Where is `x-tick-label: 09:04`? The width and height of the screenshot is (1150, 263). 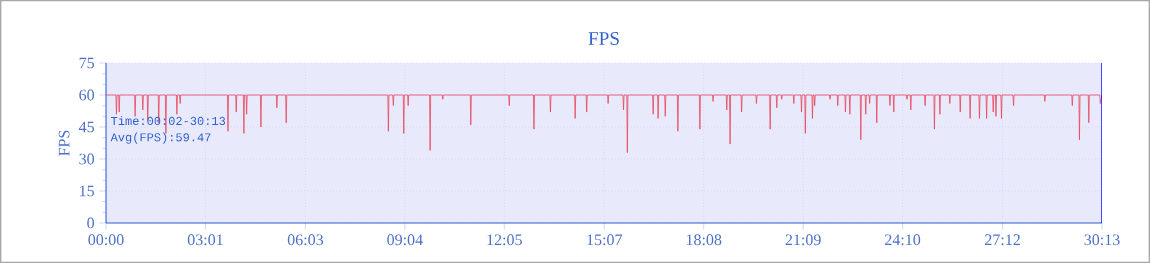 x-tick-label: 09:04 is located at coordinates (405, 240).